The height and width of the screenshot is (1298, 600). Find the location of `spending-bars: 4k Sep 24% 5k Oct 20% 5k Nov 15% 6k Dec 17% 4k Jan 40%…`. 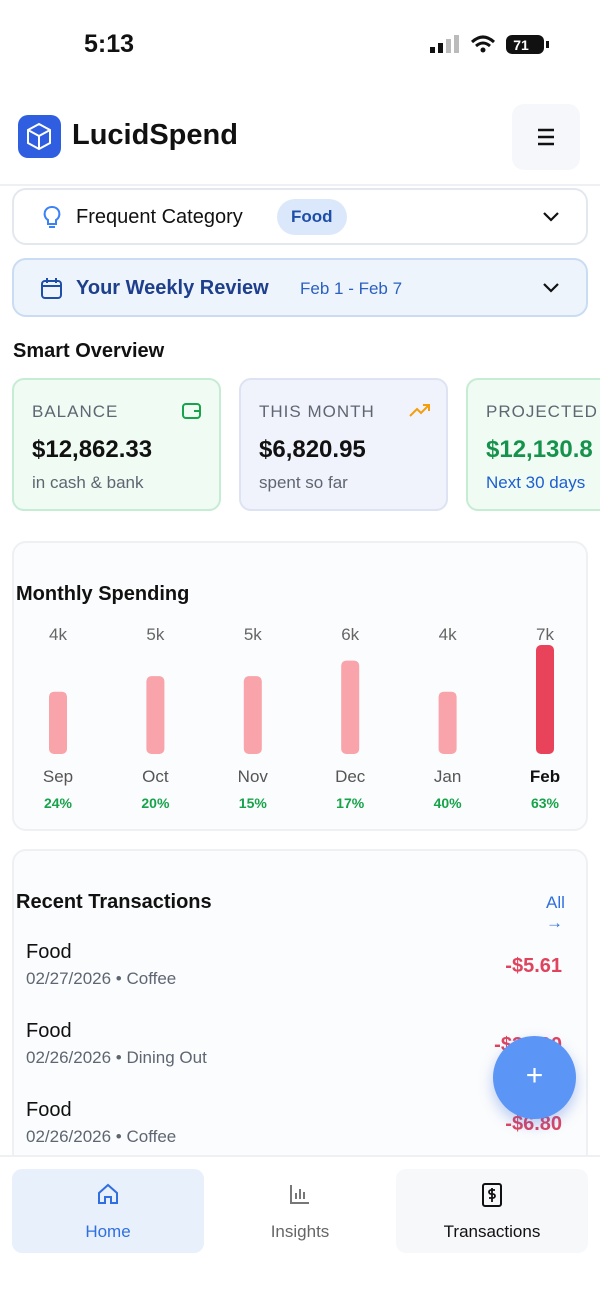

spending-bars: 4k Sep 24% 5k Oct 20% 5k Nov 15% 6k Dec 17% 4k Jan 40%… is located at coordinates (301, 718).